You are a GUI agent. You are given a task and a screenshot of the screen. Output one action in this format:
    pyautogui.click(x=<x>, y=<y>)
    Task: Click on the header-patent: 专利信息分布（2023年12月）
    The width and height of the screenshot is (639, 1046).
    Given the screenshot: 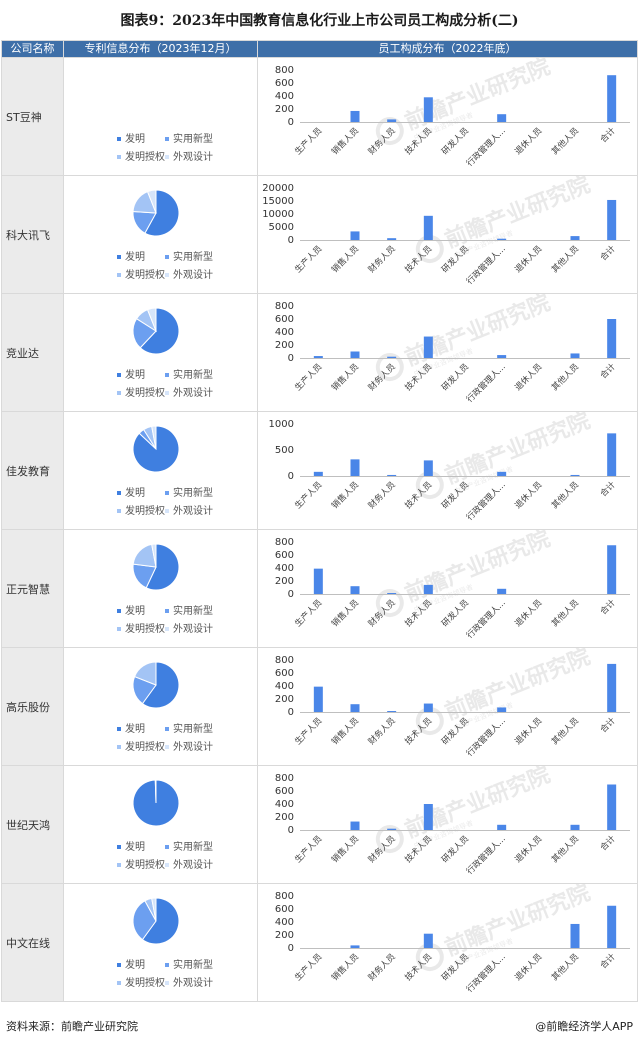 What is the action you would take?
    pyautogui.click(x=160, y=49)
    